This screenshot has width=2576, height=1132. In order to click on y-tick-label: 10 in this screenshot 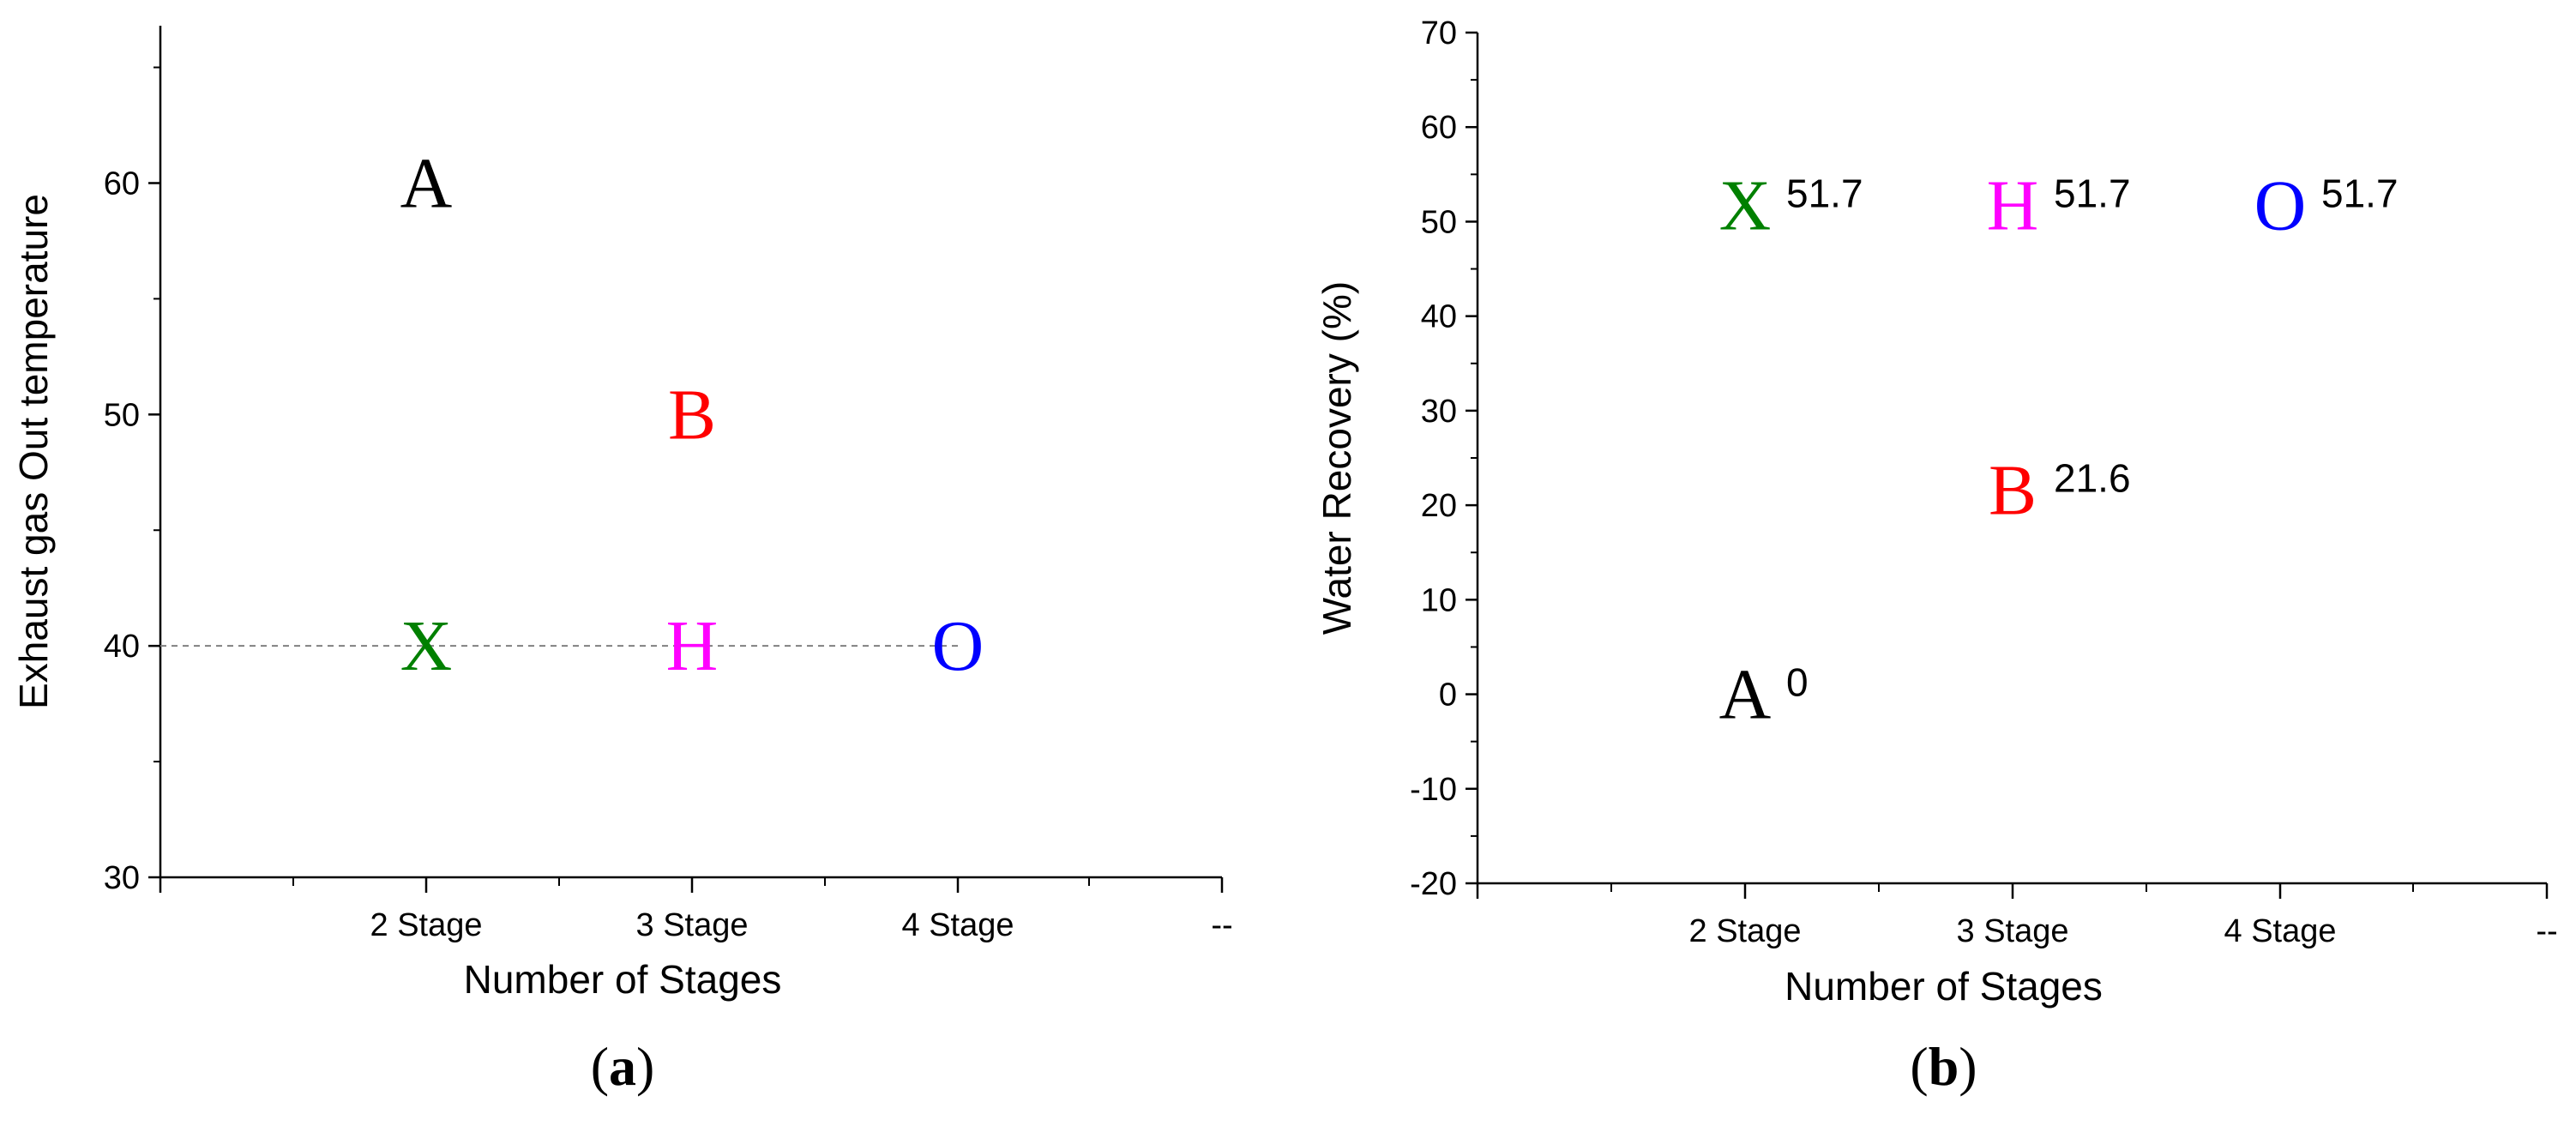, I will do `click(1439, 600)`.